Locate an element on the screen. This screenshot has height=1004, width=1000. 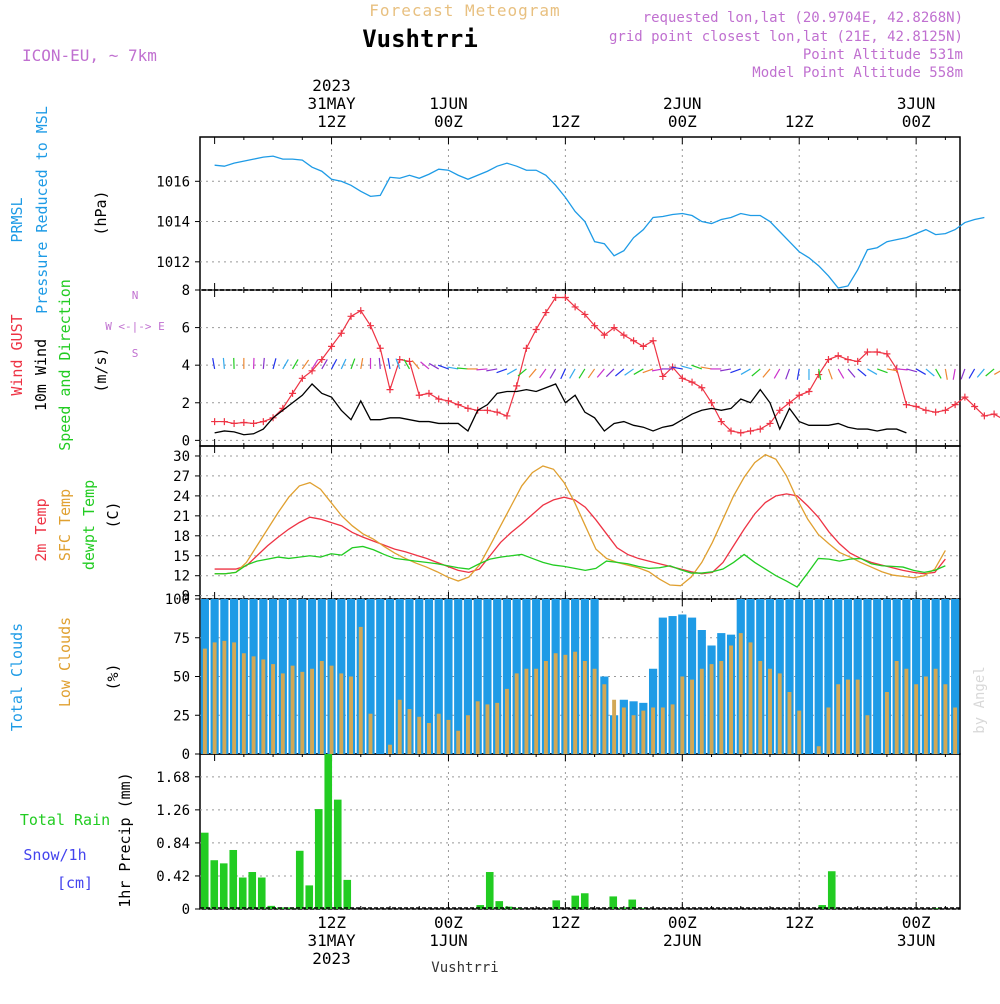
y-tick-label: 2 is located at coordinates (186, 404).